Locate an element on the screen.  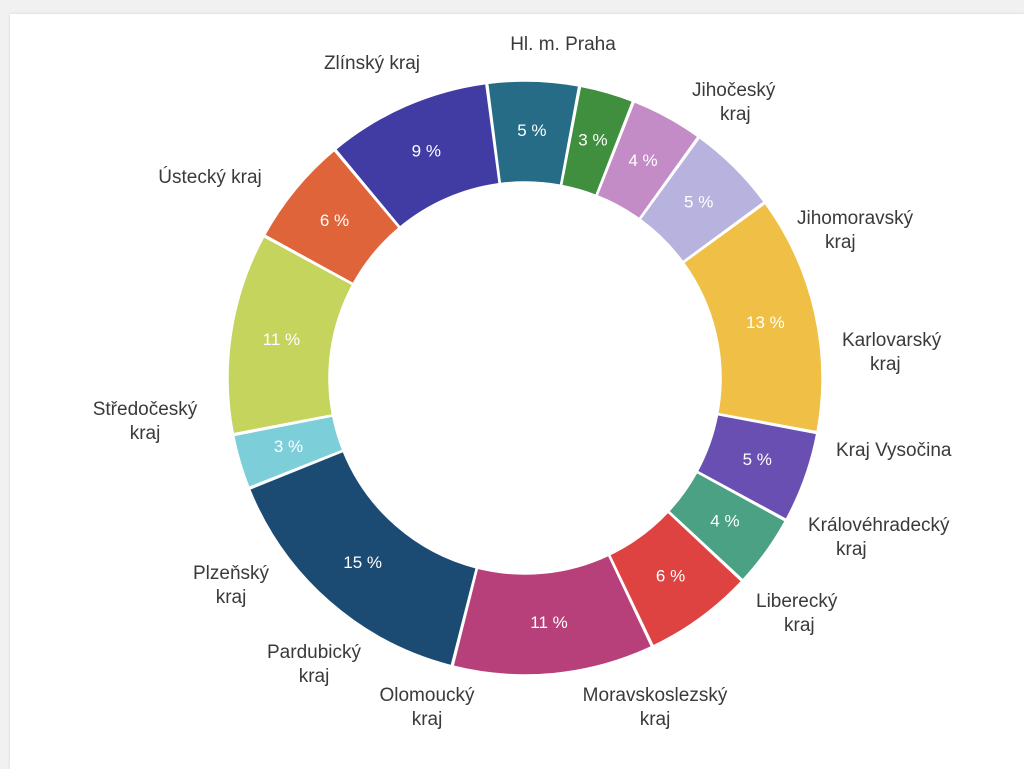
slice-category-label: Ústecký kraj is located at coordinates (209, 177).